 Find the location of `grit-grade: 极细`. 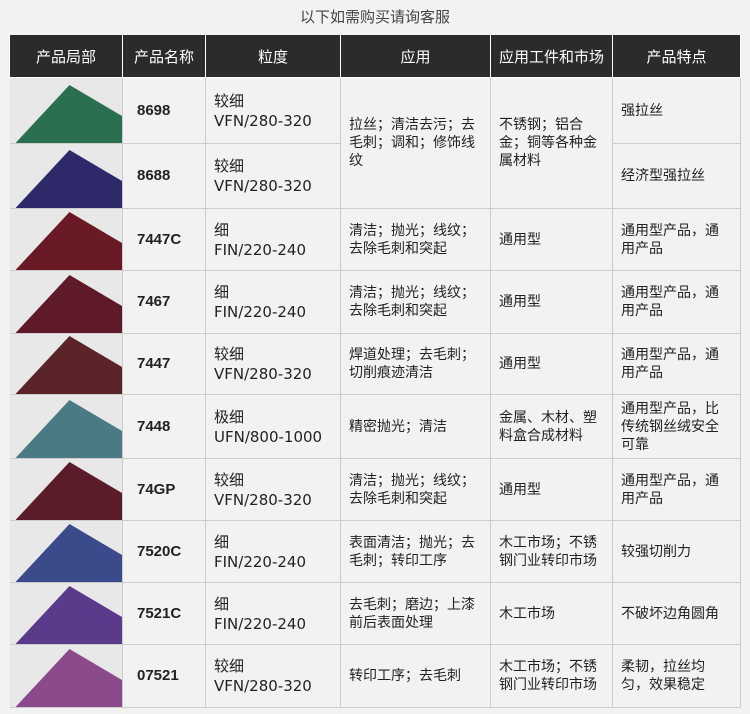

grit-grade: 极细 is located at coordinates (229, 416).